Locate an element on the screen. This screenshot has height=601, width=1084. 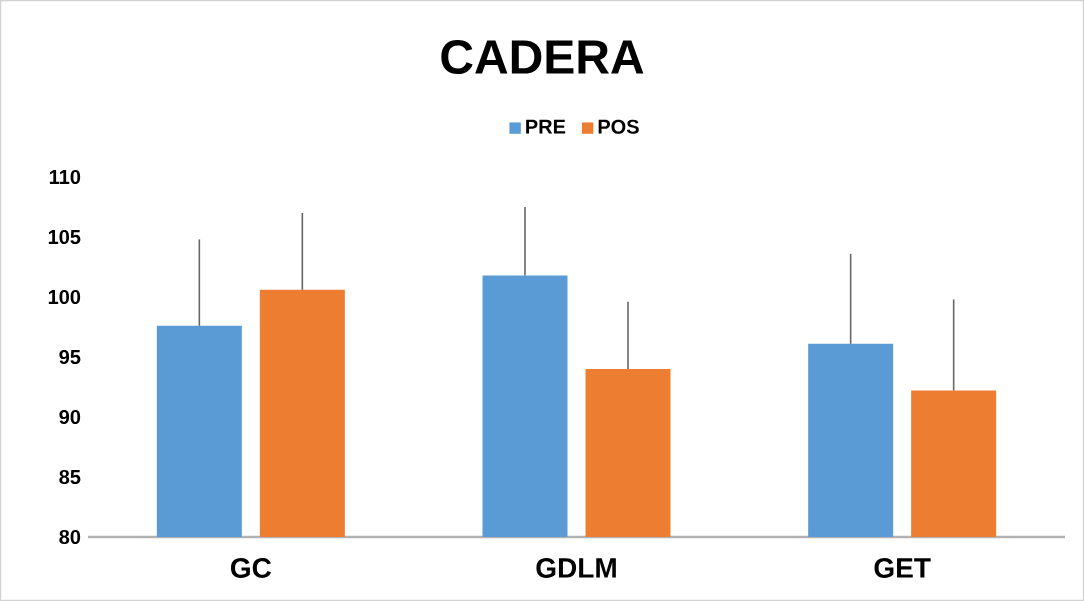
x-tick-label: GC is located at coordinates (251, 568).